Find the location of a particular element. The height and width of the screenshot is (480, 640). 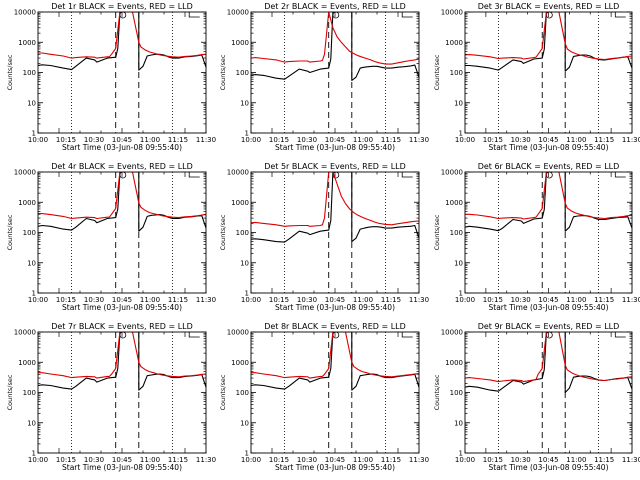

panel-title: Det 6r BLACK = Events, RED = LLD is located at coordinates (549, 166).